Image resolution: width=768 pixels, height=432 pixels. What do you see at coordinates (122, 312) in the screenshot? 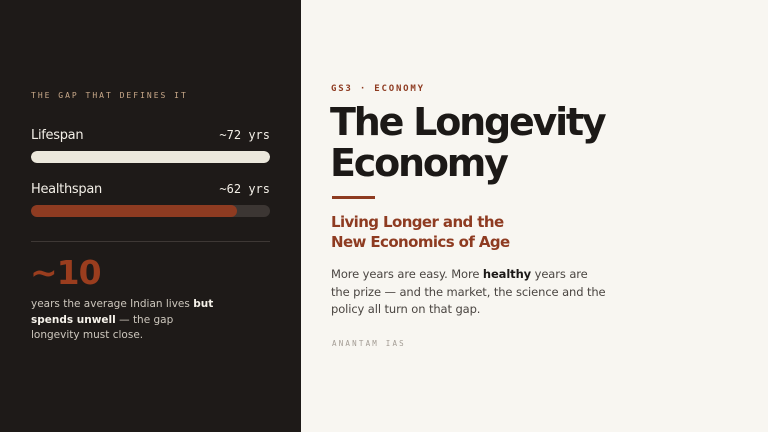
I see `caption-bold: but spends unwell` at bounding box center [122, 312].